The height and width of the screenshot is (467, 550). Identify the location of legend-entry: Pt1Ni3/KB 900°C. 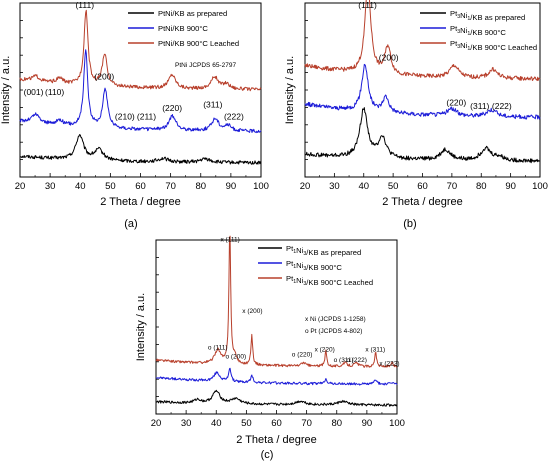
(314, 265).